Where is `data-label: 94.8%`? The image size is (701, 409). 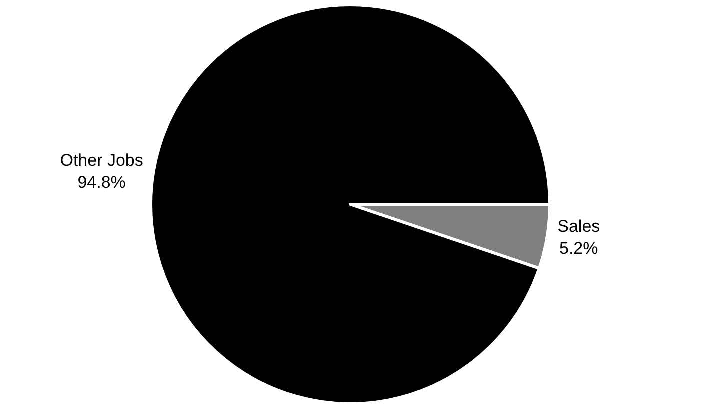 data-label: 94.8% is located at coordinates (102, 182).